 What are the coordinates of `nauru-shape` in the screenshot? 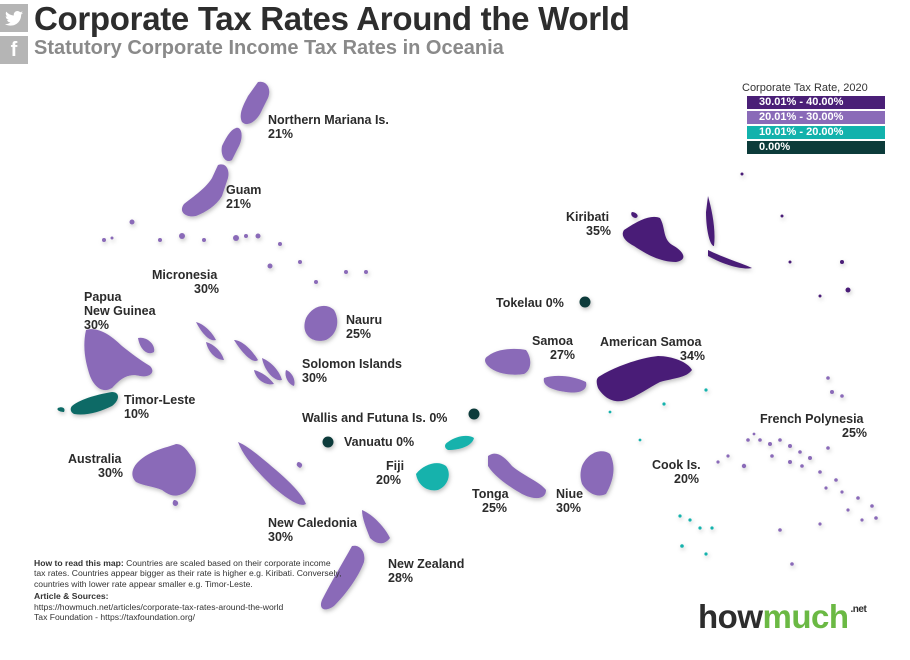 It's located at (321, 323).